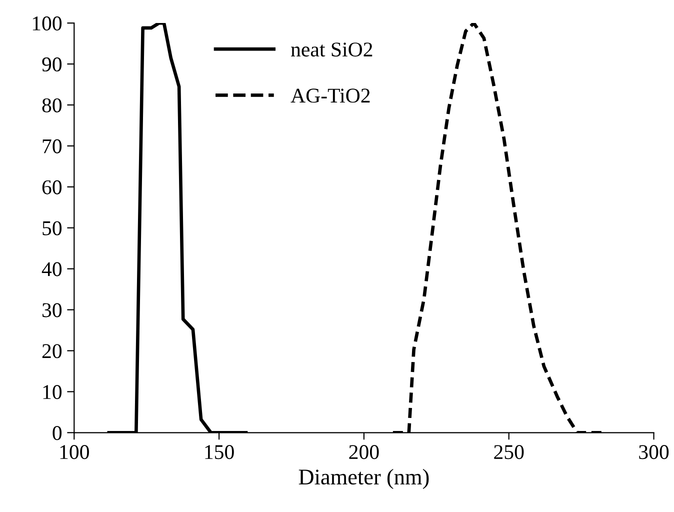 This screenshot has height=512, width=674. I want to click on y-tick-label: 80, so click(52, 105).